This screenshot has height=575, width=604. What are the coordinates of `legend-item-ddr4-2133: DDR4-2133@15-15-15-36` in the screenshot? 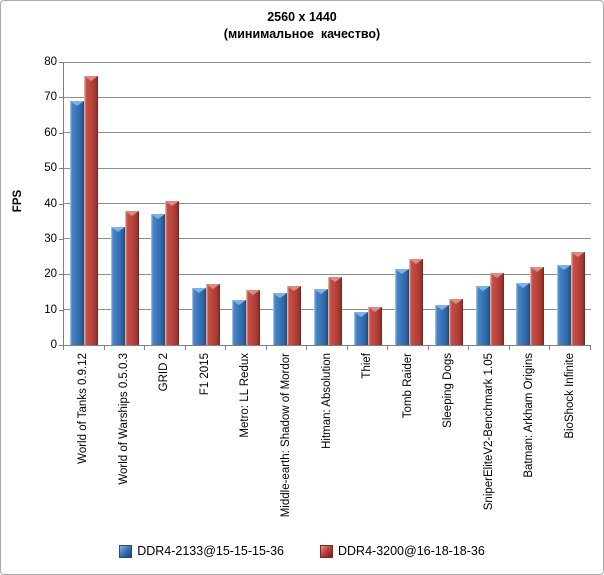 It's located at (201, 551).